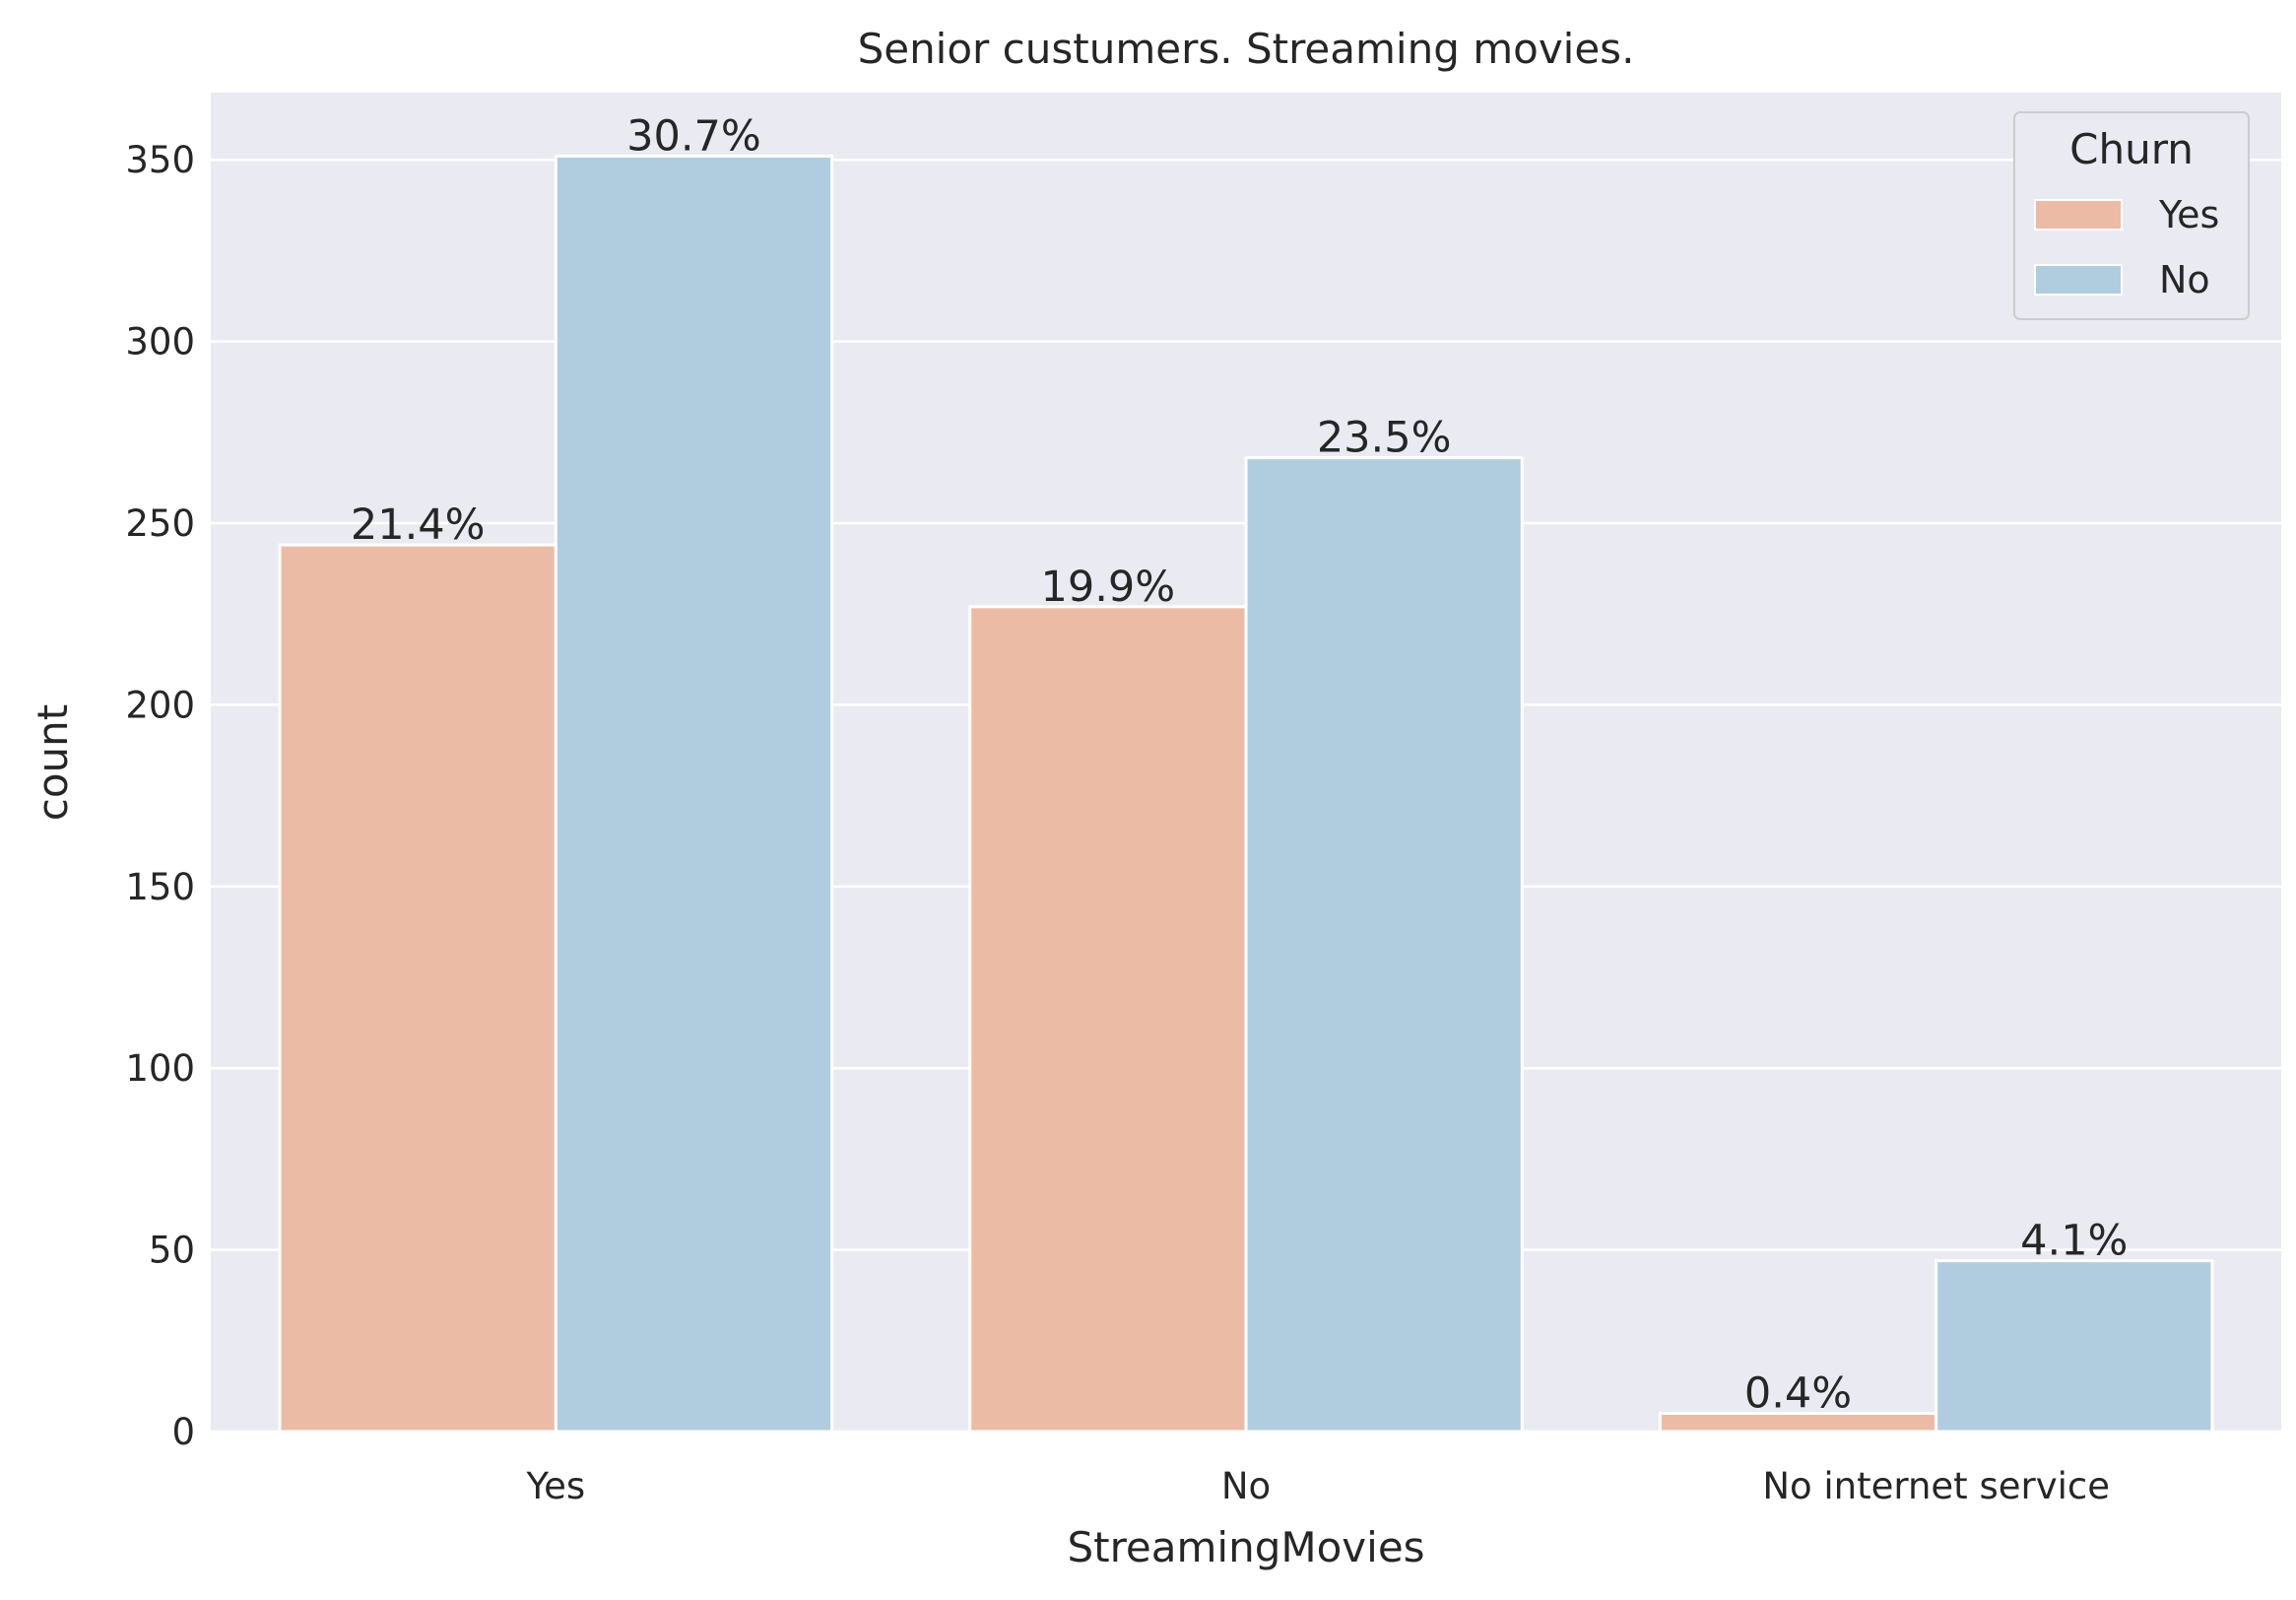 The image size is (2296, 1600). Describe the element at coordinates (1108, 587) in the screenshot. I see `data-label: 19.9%` at that location.